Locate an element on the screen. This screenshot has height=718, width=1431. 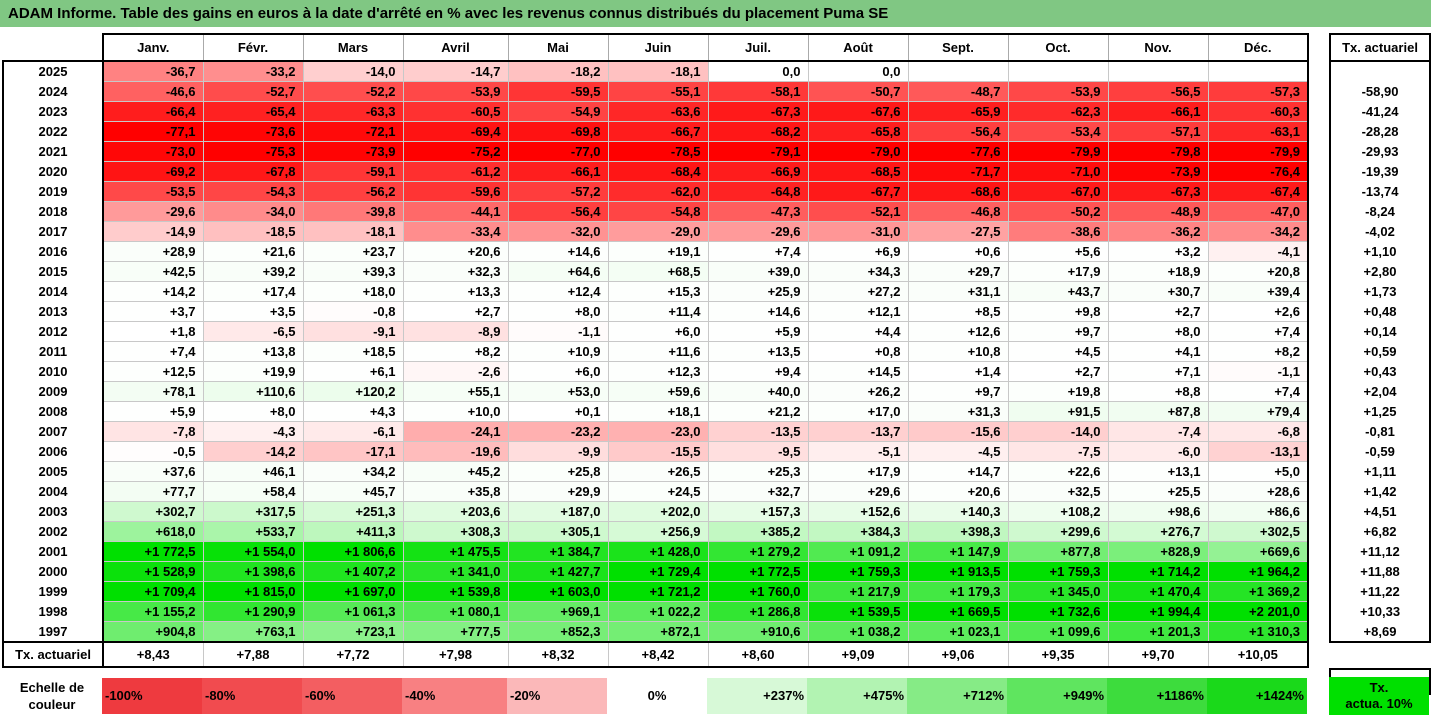
value-cell: -79,8 is located at coordinates (1157, 151).